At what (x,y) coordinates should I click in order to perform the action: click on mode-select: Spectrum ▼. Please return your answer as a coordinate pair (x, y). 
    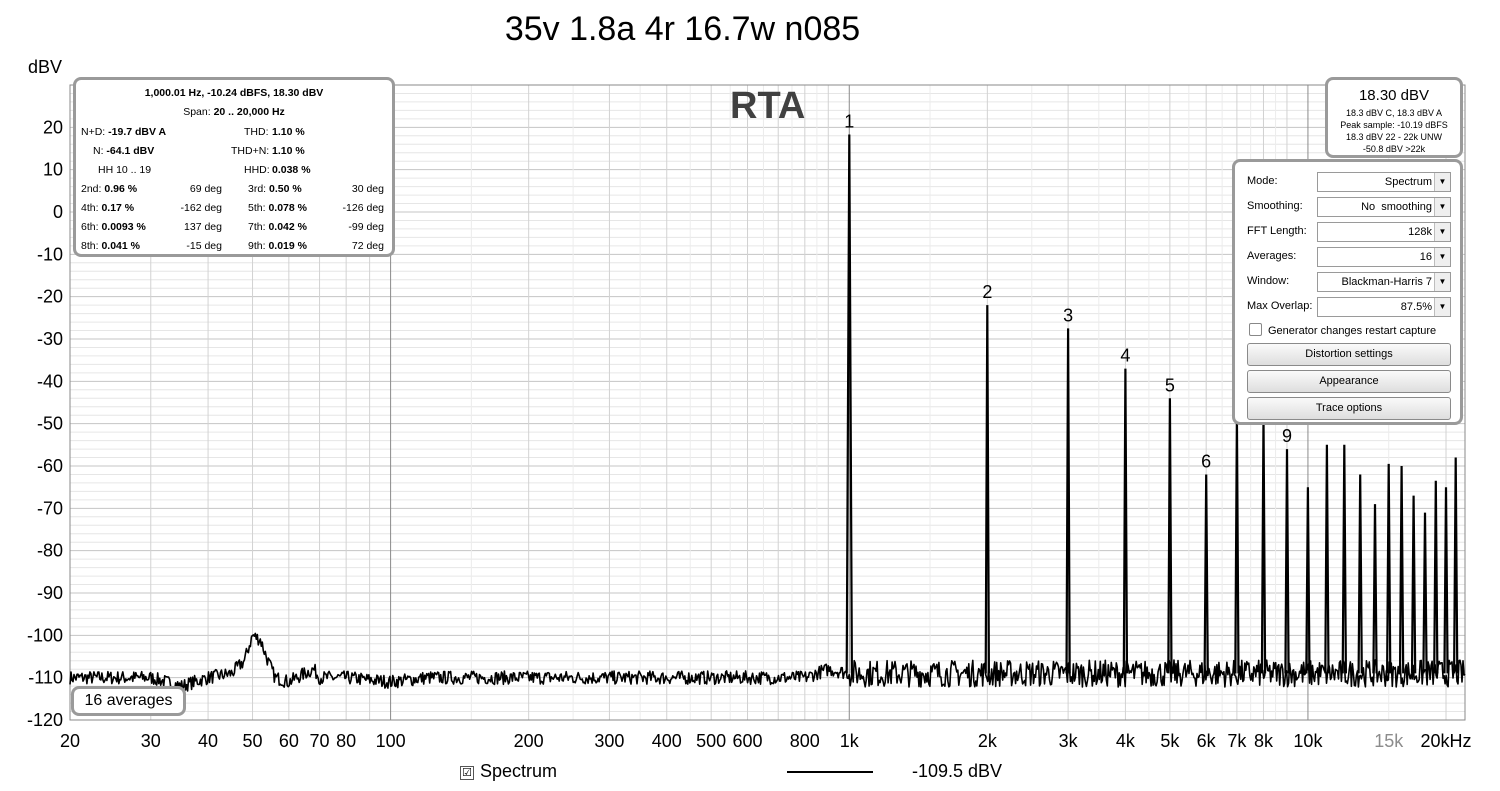
    Looking at the image, I should click on (1384, 182).